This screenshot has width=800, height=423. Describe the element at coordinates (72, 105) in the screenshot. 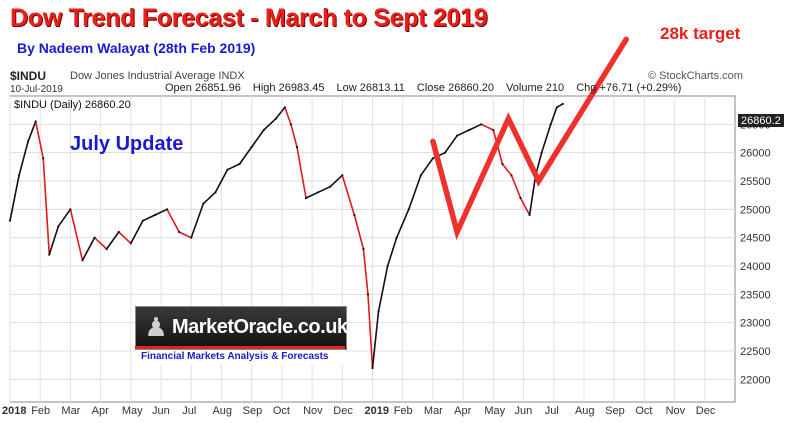

I see `series-legend: $INDU (Daily) 26860.20` at that location.